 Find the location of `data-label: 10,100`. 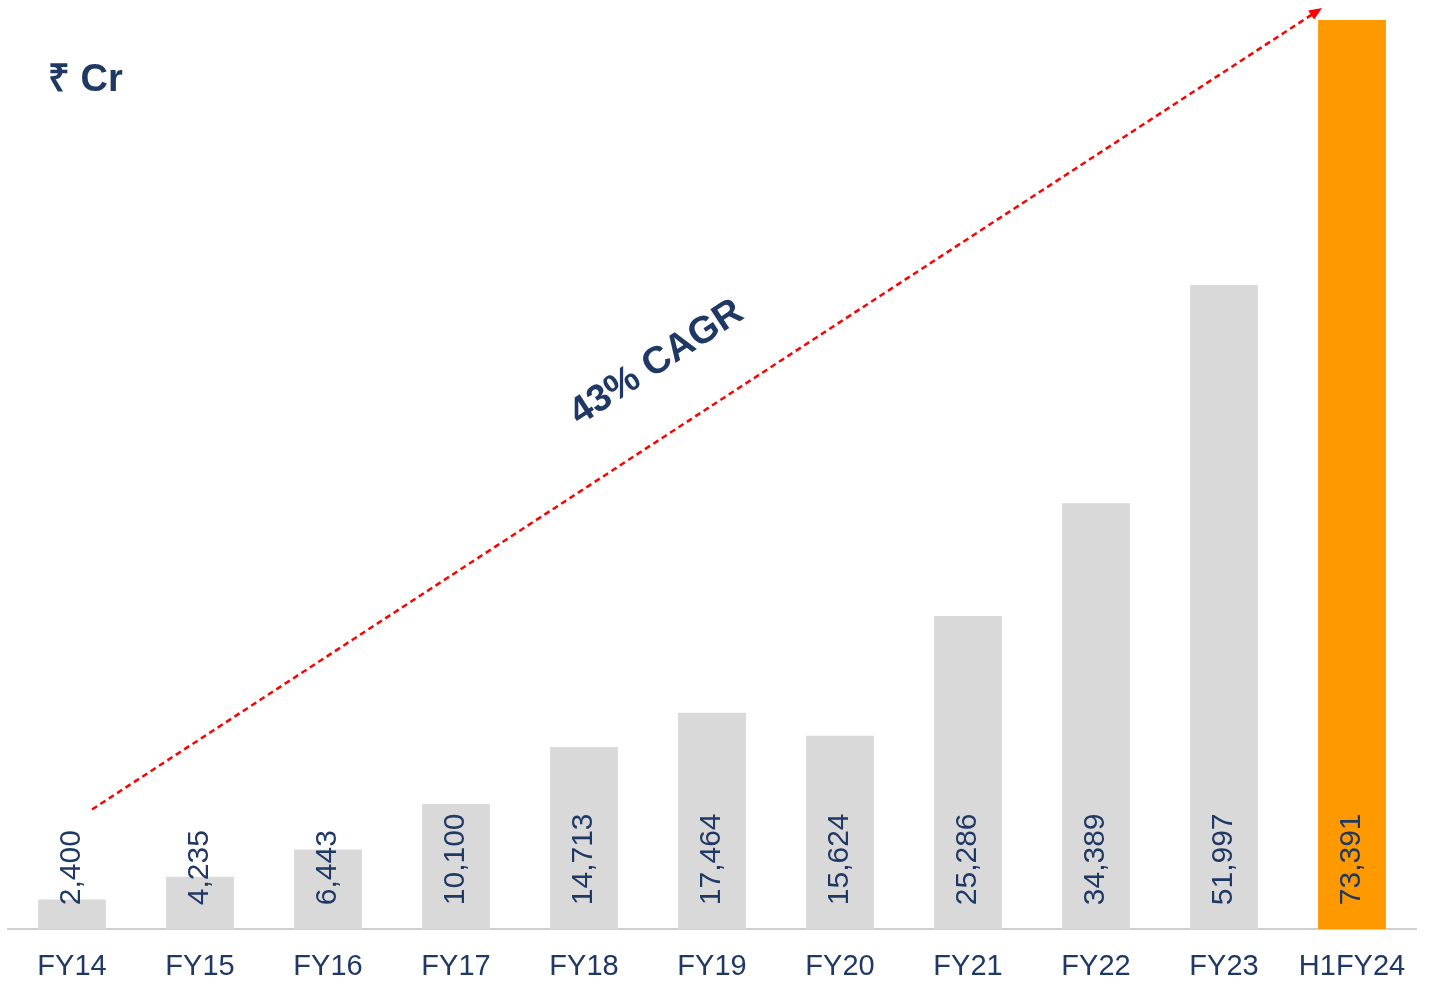

data-label: 10,100 is located at coordinates (454, 859).